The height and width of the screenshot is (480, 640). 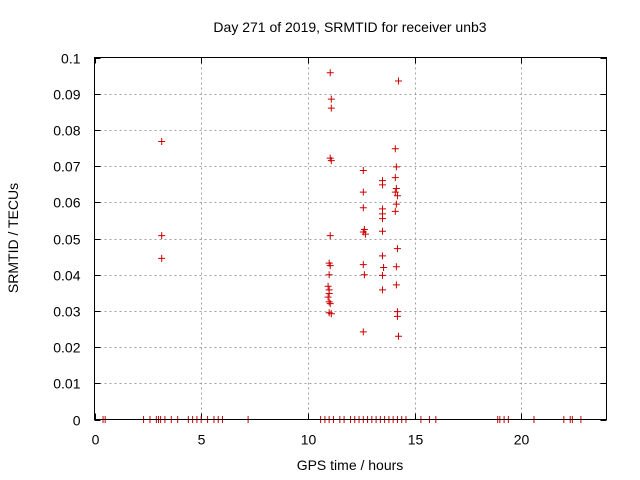 What do you see at coordinates (66, 276) in the screenshot?
I see `y-tick-label: 0.04` at bounding box center [66, 276].